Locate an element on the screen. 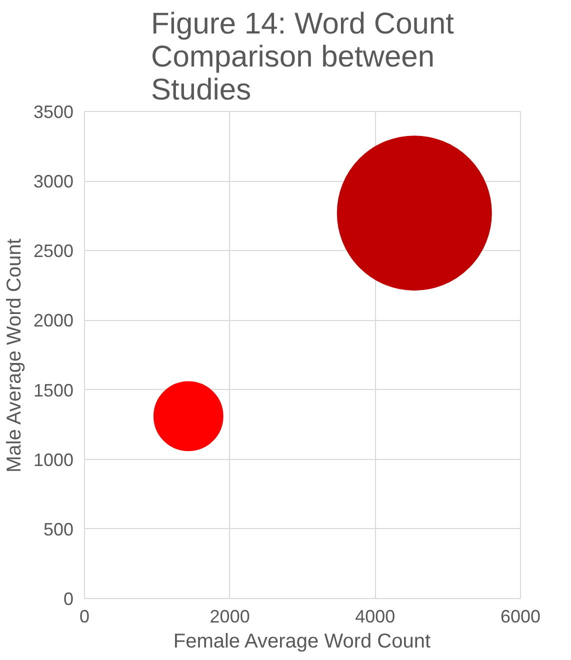 Image resolution: width=571 pixels, height=660 pixels. y-tick-label: 1500 is located at coordinates (53, 390).